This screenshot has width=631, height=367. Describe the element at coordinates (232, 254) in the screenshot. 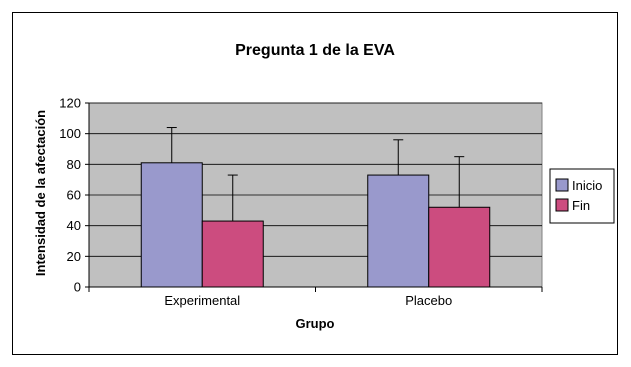

I see `bar-fin-experimental` at that location.